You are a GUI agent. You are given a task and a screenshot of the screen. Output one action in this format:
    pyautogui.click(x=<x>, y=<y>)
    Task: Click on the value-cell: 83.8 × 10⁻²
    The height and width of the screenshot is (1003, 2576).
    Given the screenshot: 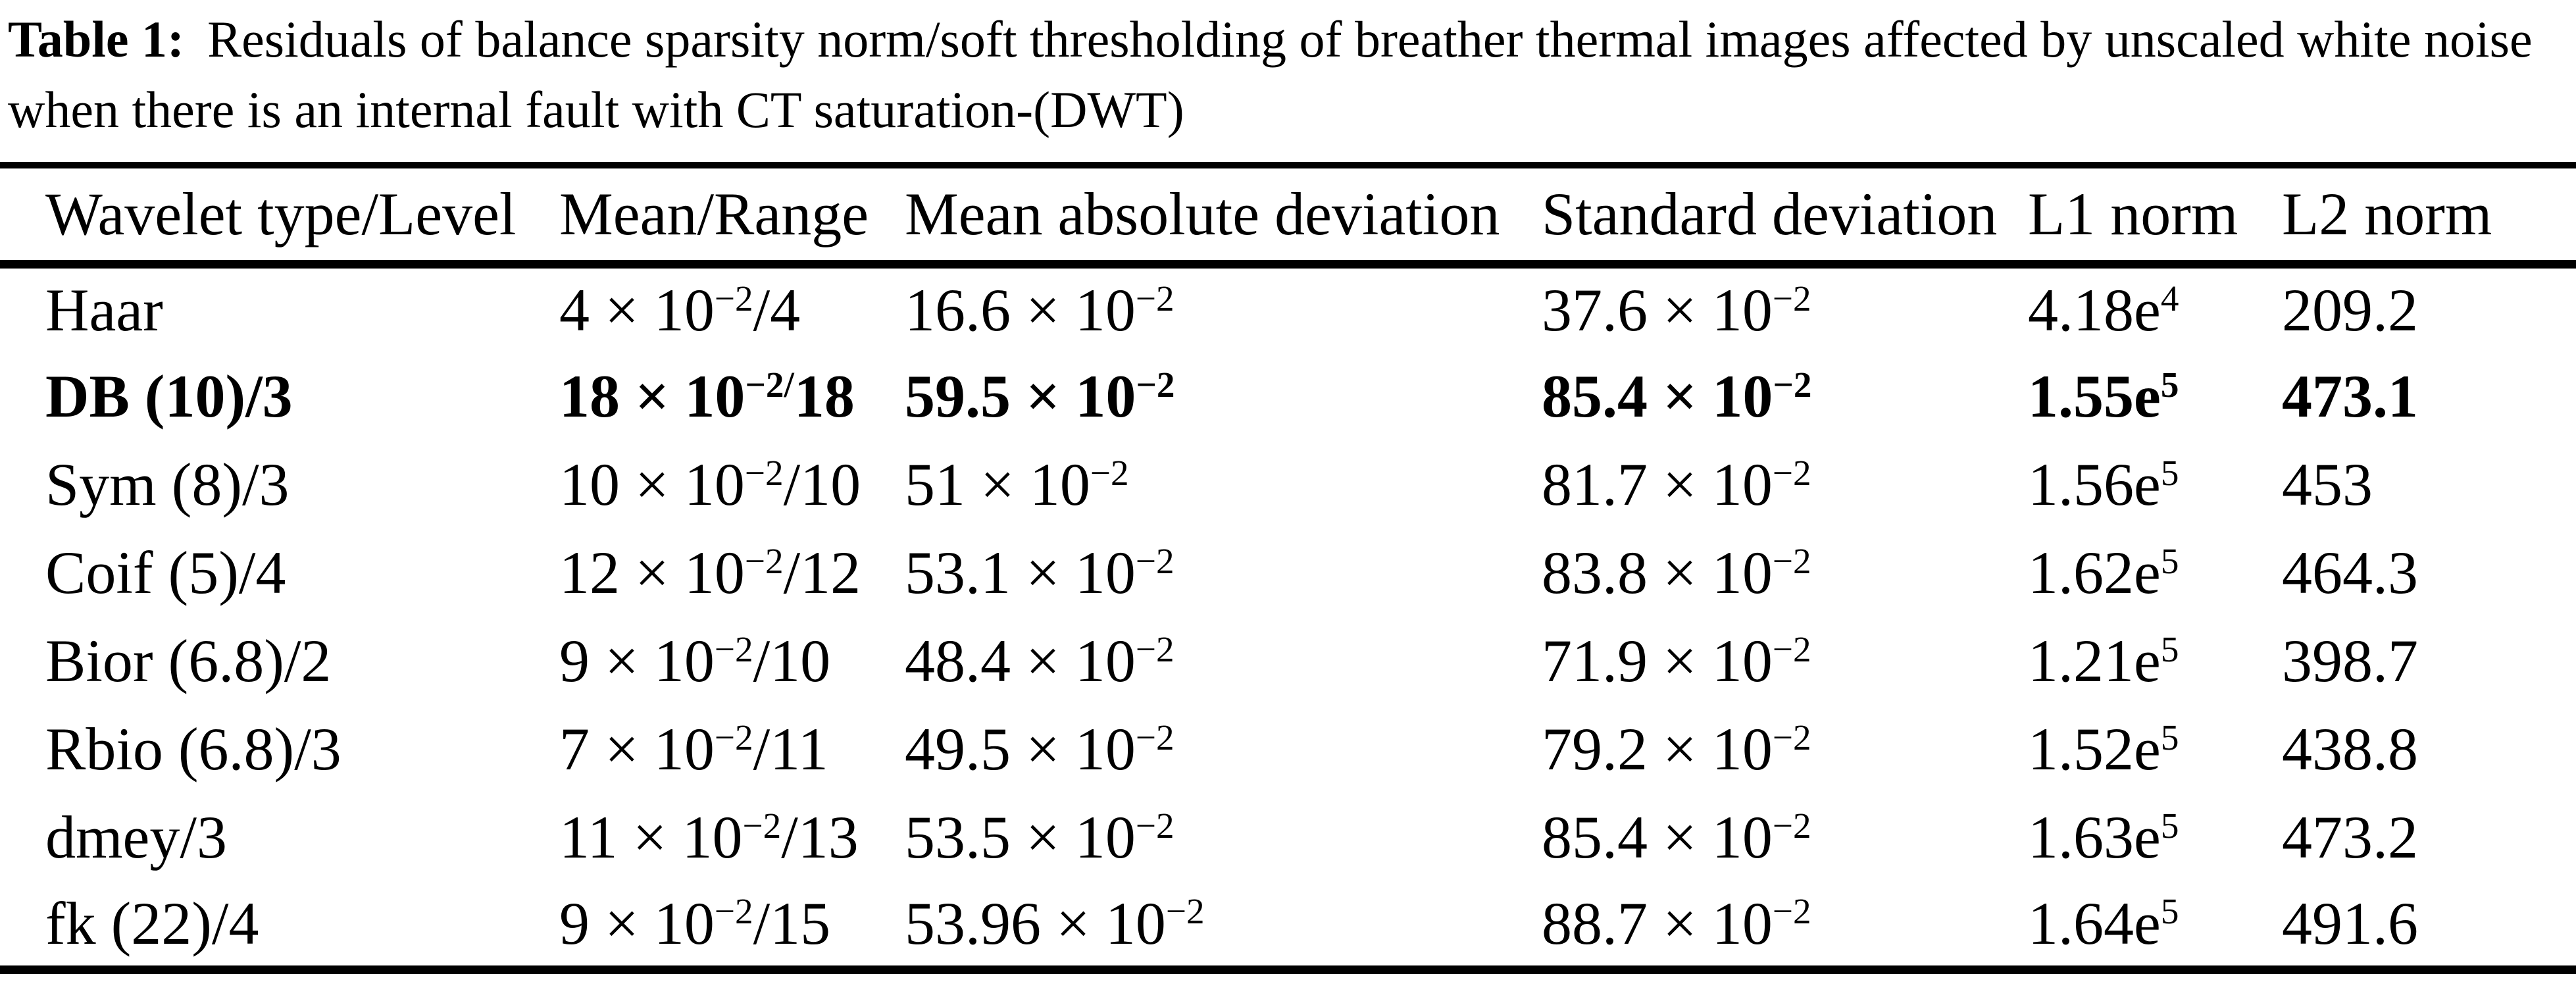 What is the action you would take?
    pyautogui.click(x=1676, y=572)
    